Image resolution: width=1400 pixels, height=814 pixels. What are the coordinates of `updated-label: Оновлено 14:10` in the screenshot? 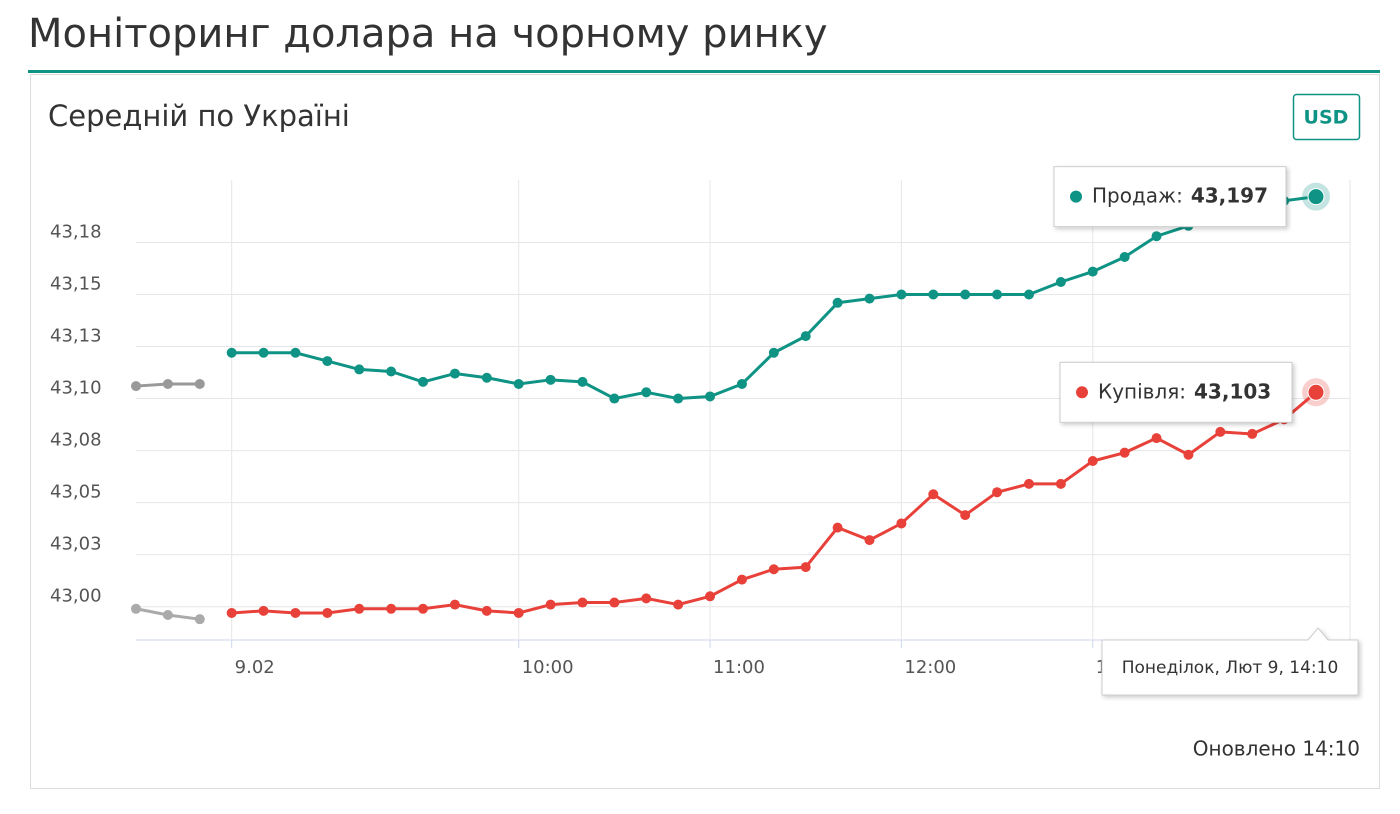 It's located at (1276, 749).